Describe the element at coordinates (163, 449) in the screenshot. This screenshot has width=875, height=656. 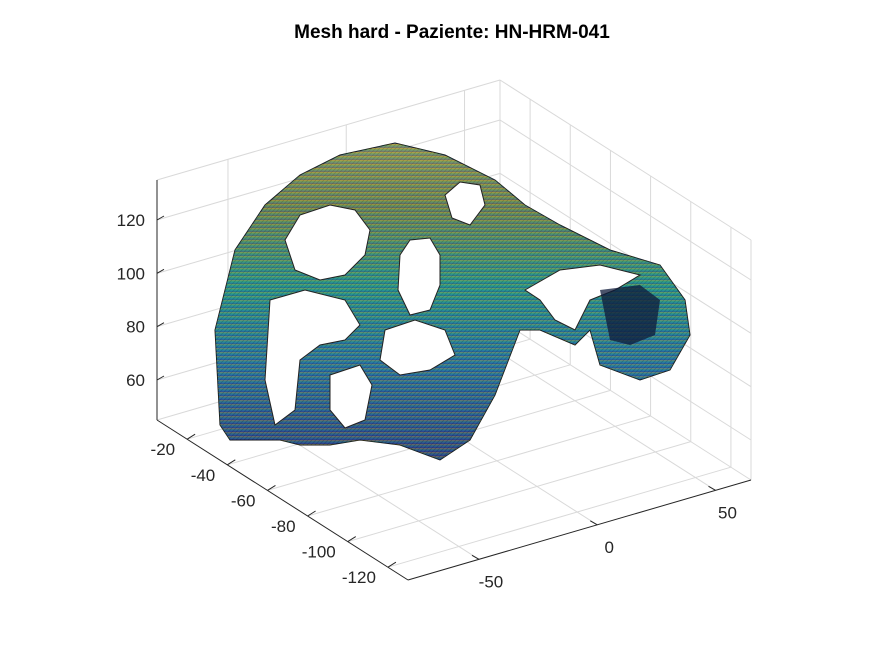
I see `y-tick-label: -20` at that location.